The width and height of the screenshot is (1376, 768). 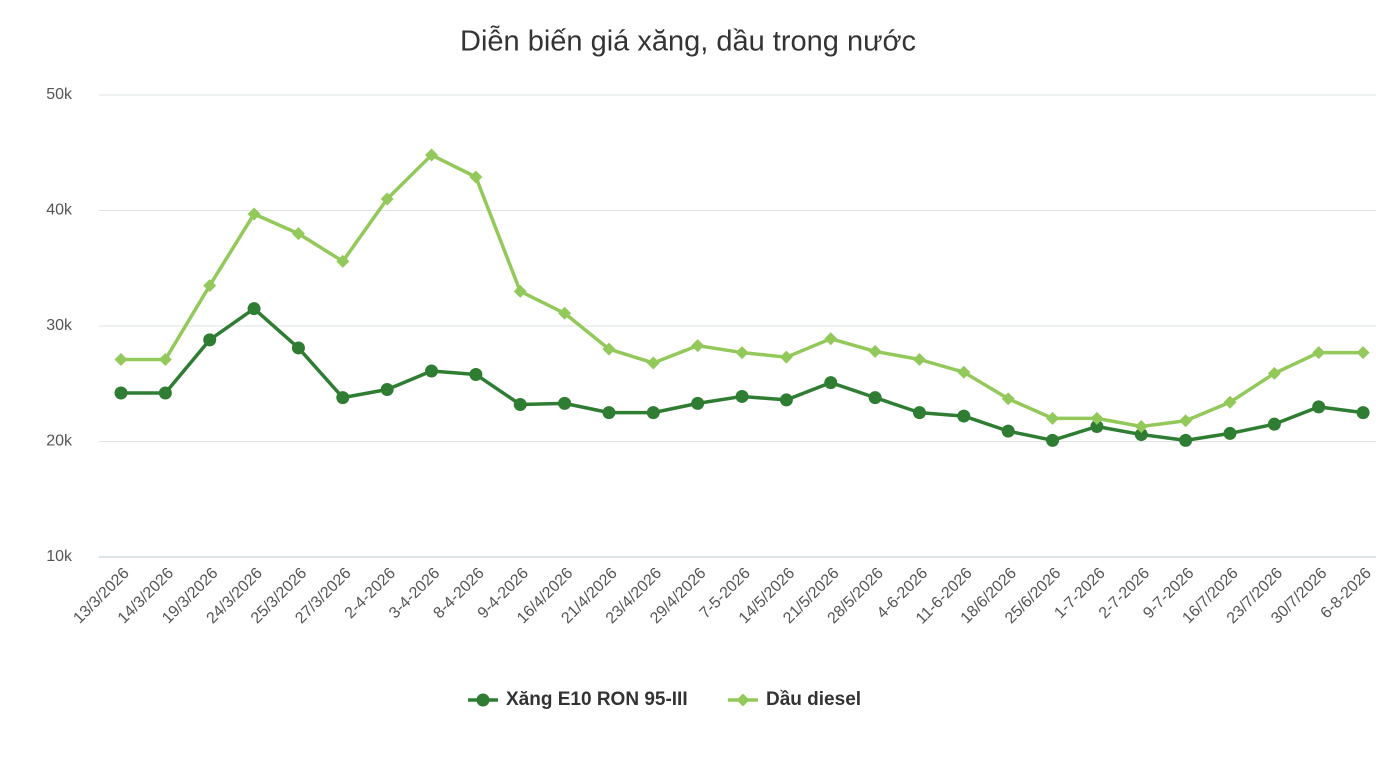 What do you see at coordinates (59, 325) in the screenshot?
I see `y-tick-label: 30k` at bounding box center [59, 325].